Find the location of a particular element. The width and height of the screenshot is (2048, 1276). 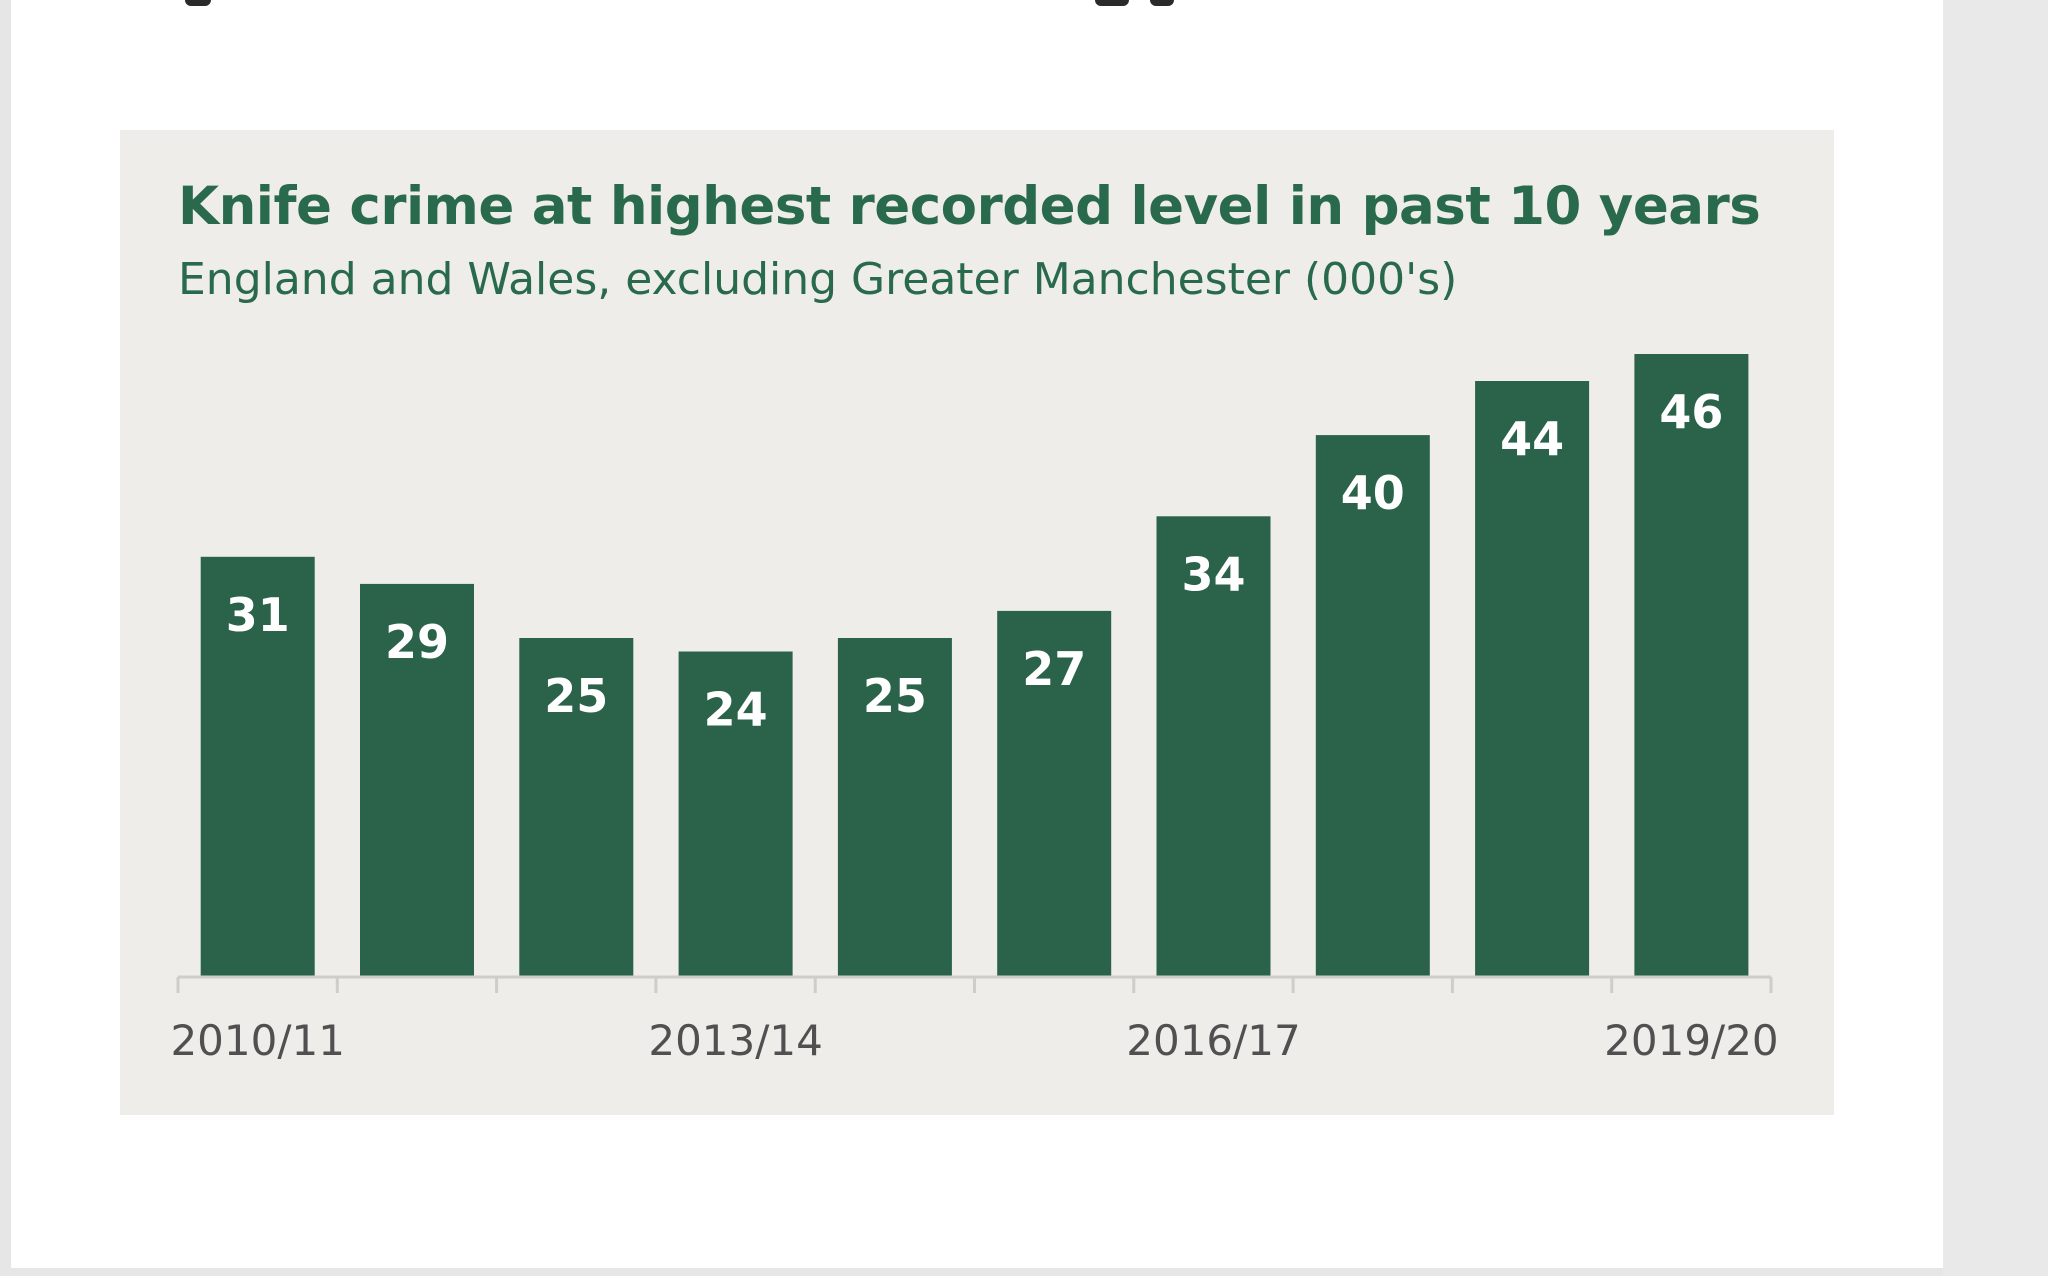

data-label: 27 is located at coordinates (1054, 669).